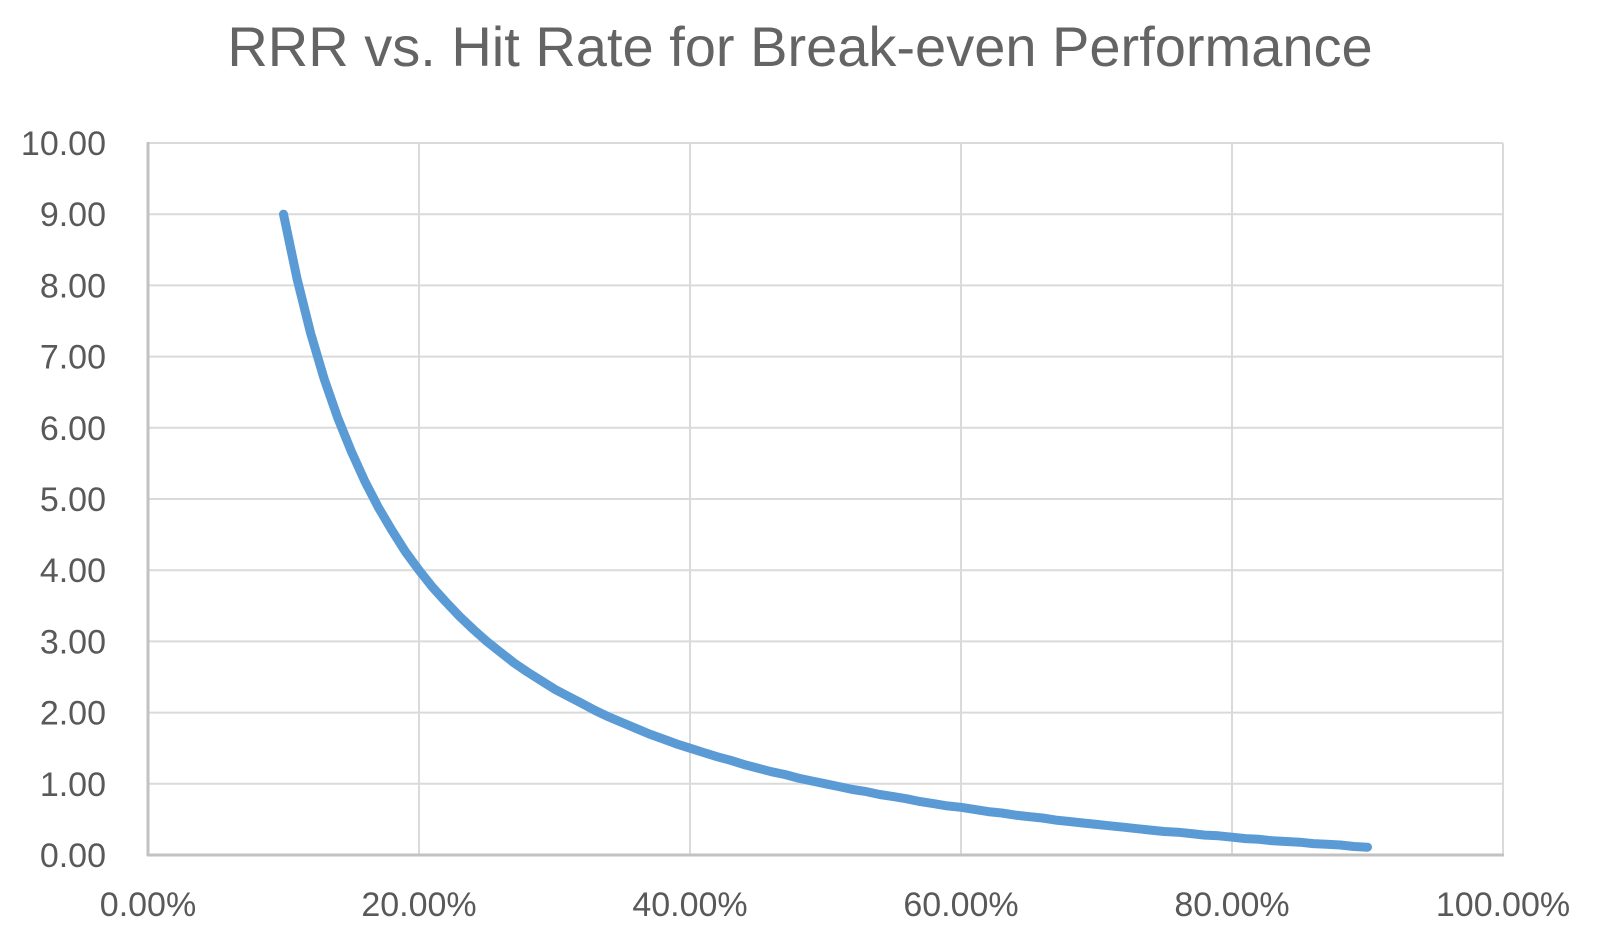 The image size is (1600, 940). Describe the element at coordinates (73, 785) in the screenshot. I see `y-tick-label: 1.00` at that location.